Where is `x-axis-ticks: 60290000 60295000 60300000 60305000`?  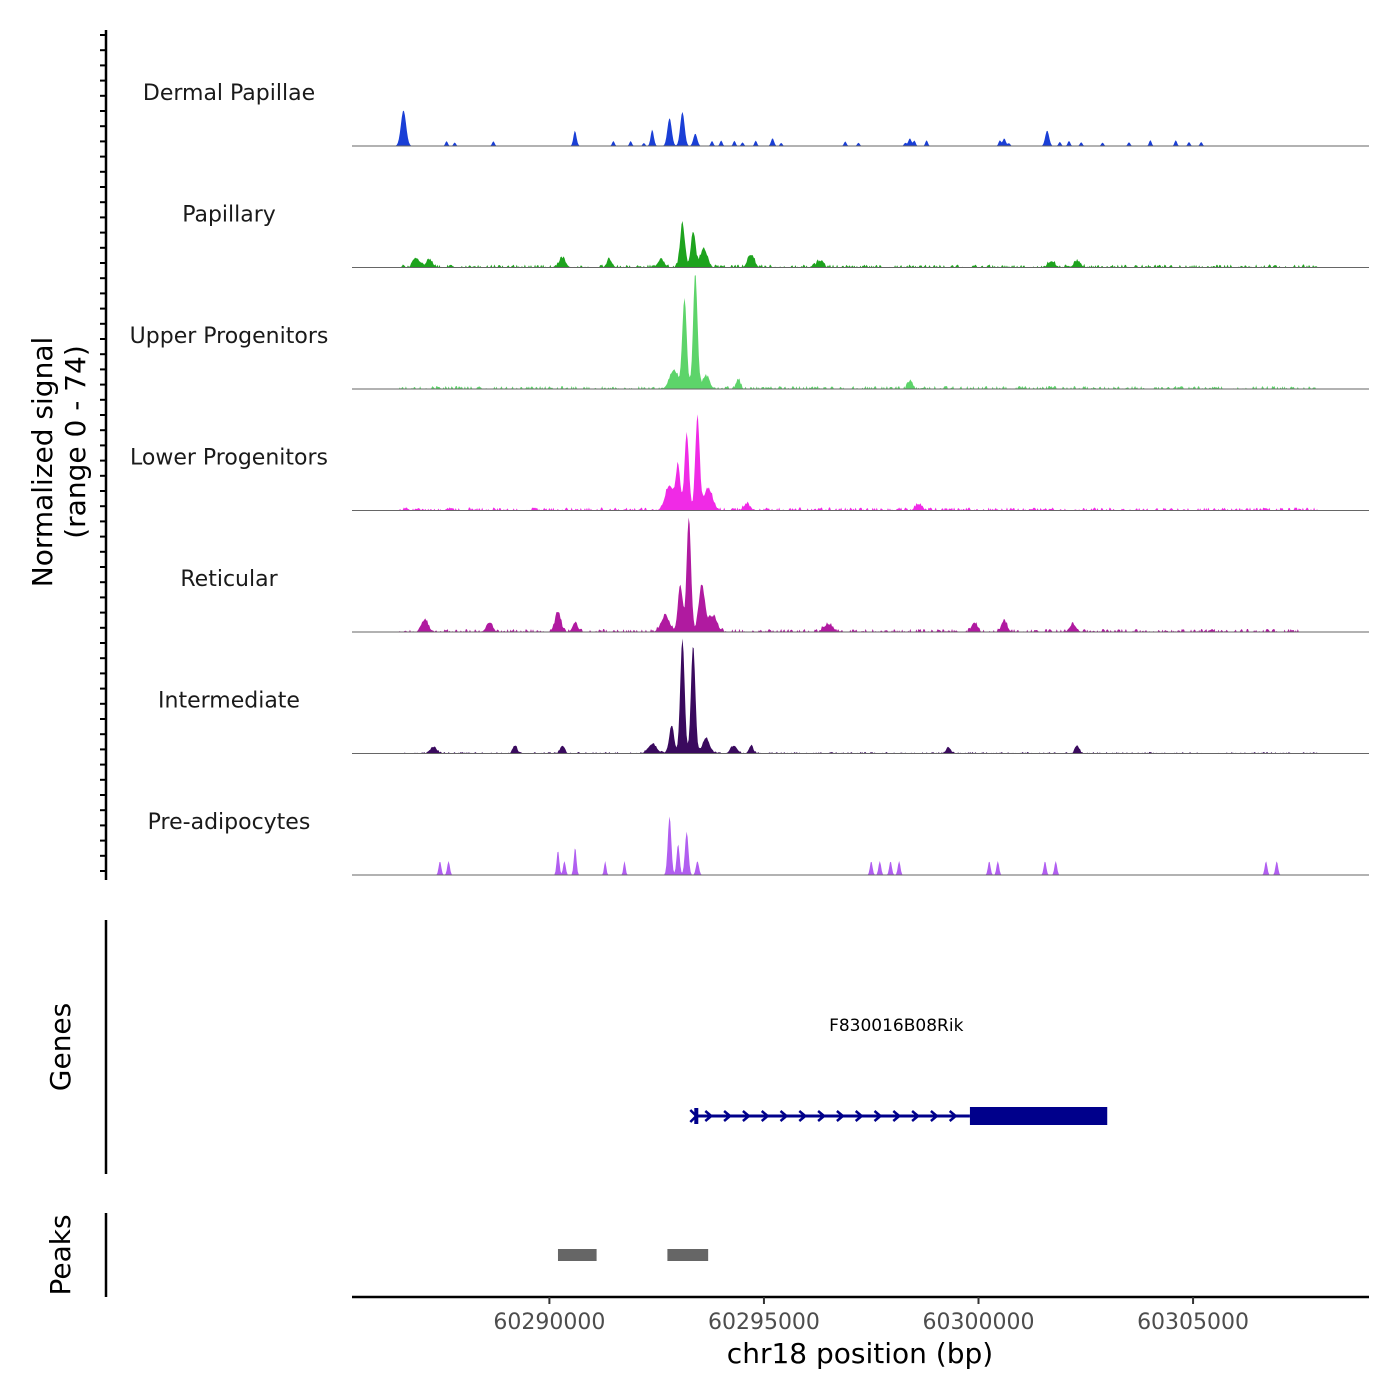 x-axis-ticks: 60290000 60295000 60300000 60305000 is located at coordinates (871, 1316).